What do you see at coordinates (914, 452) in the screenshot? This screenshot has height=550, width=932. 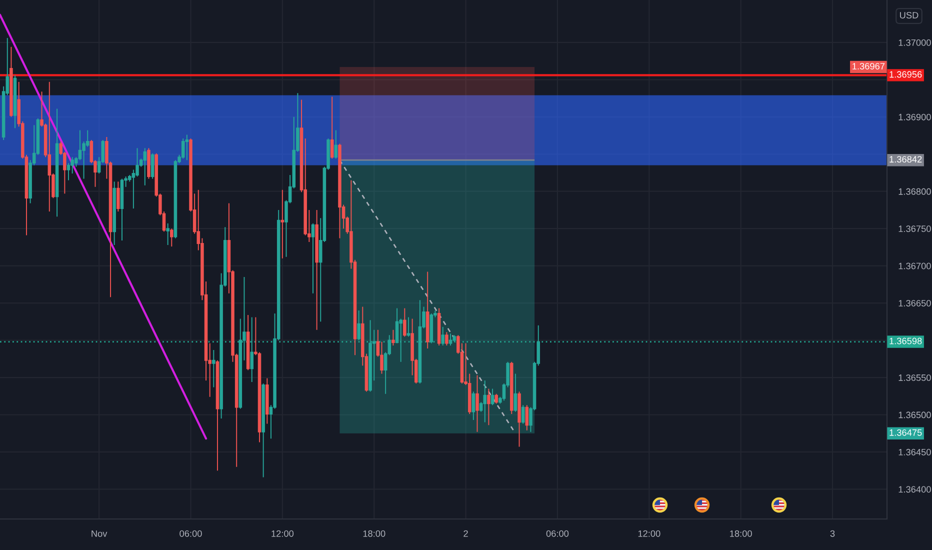 I see `y-tick-label: 1.36450` at bounding box center [914, 452].